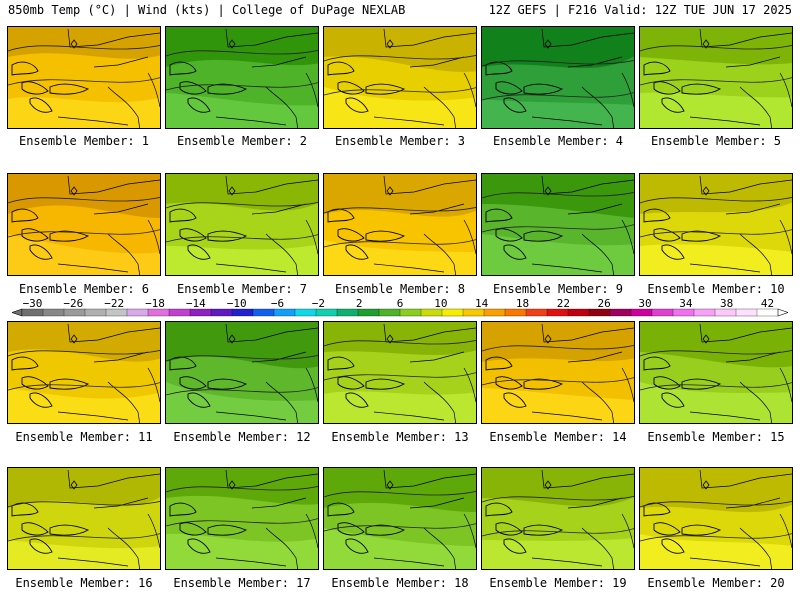 This screenshot has width=800, height=600. What do you see at coordinates (17, 312) in the screenshot?
I see `colorbar-left-arrow` at bounding box center [17, 312].